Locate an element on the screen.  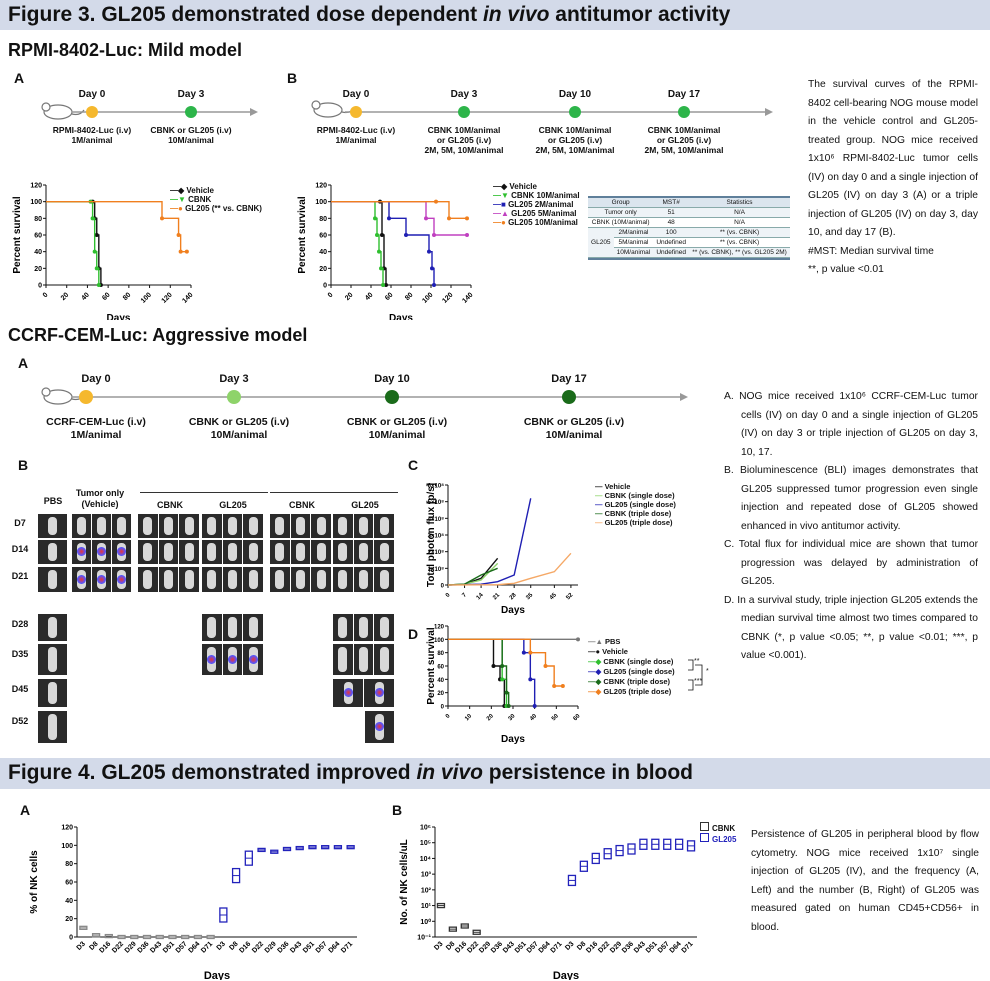
figure4-title-part1: Figure 4. GL205 demonstrated improved is located at coordinates (212, 772).